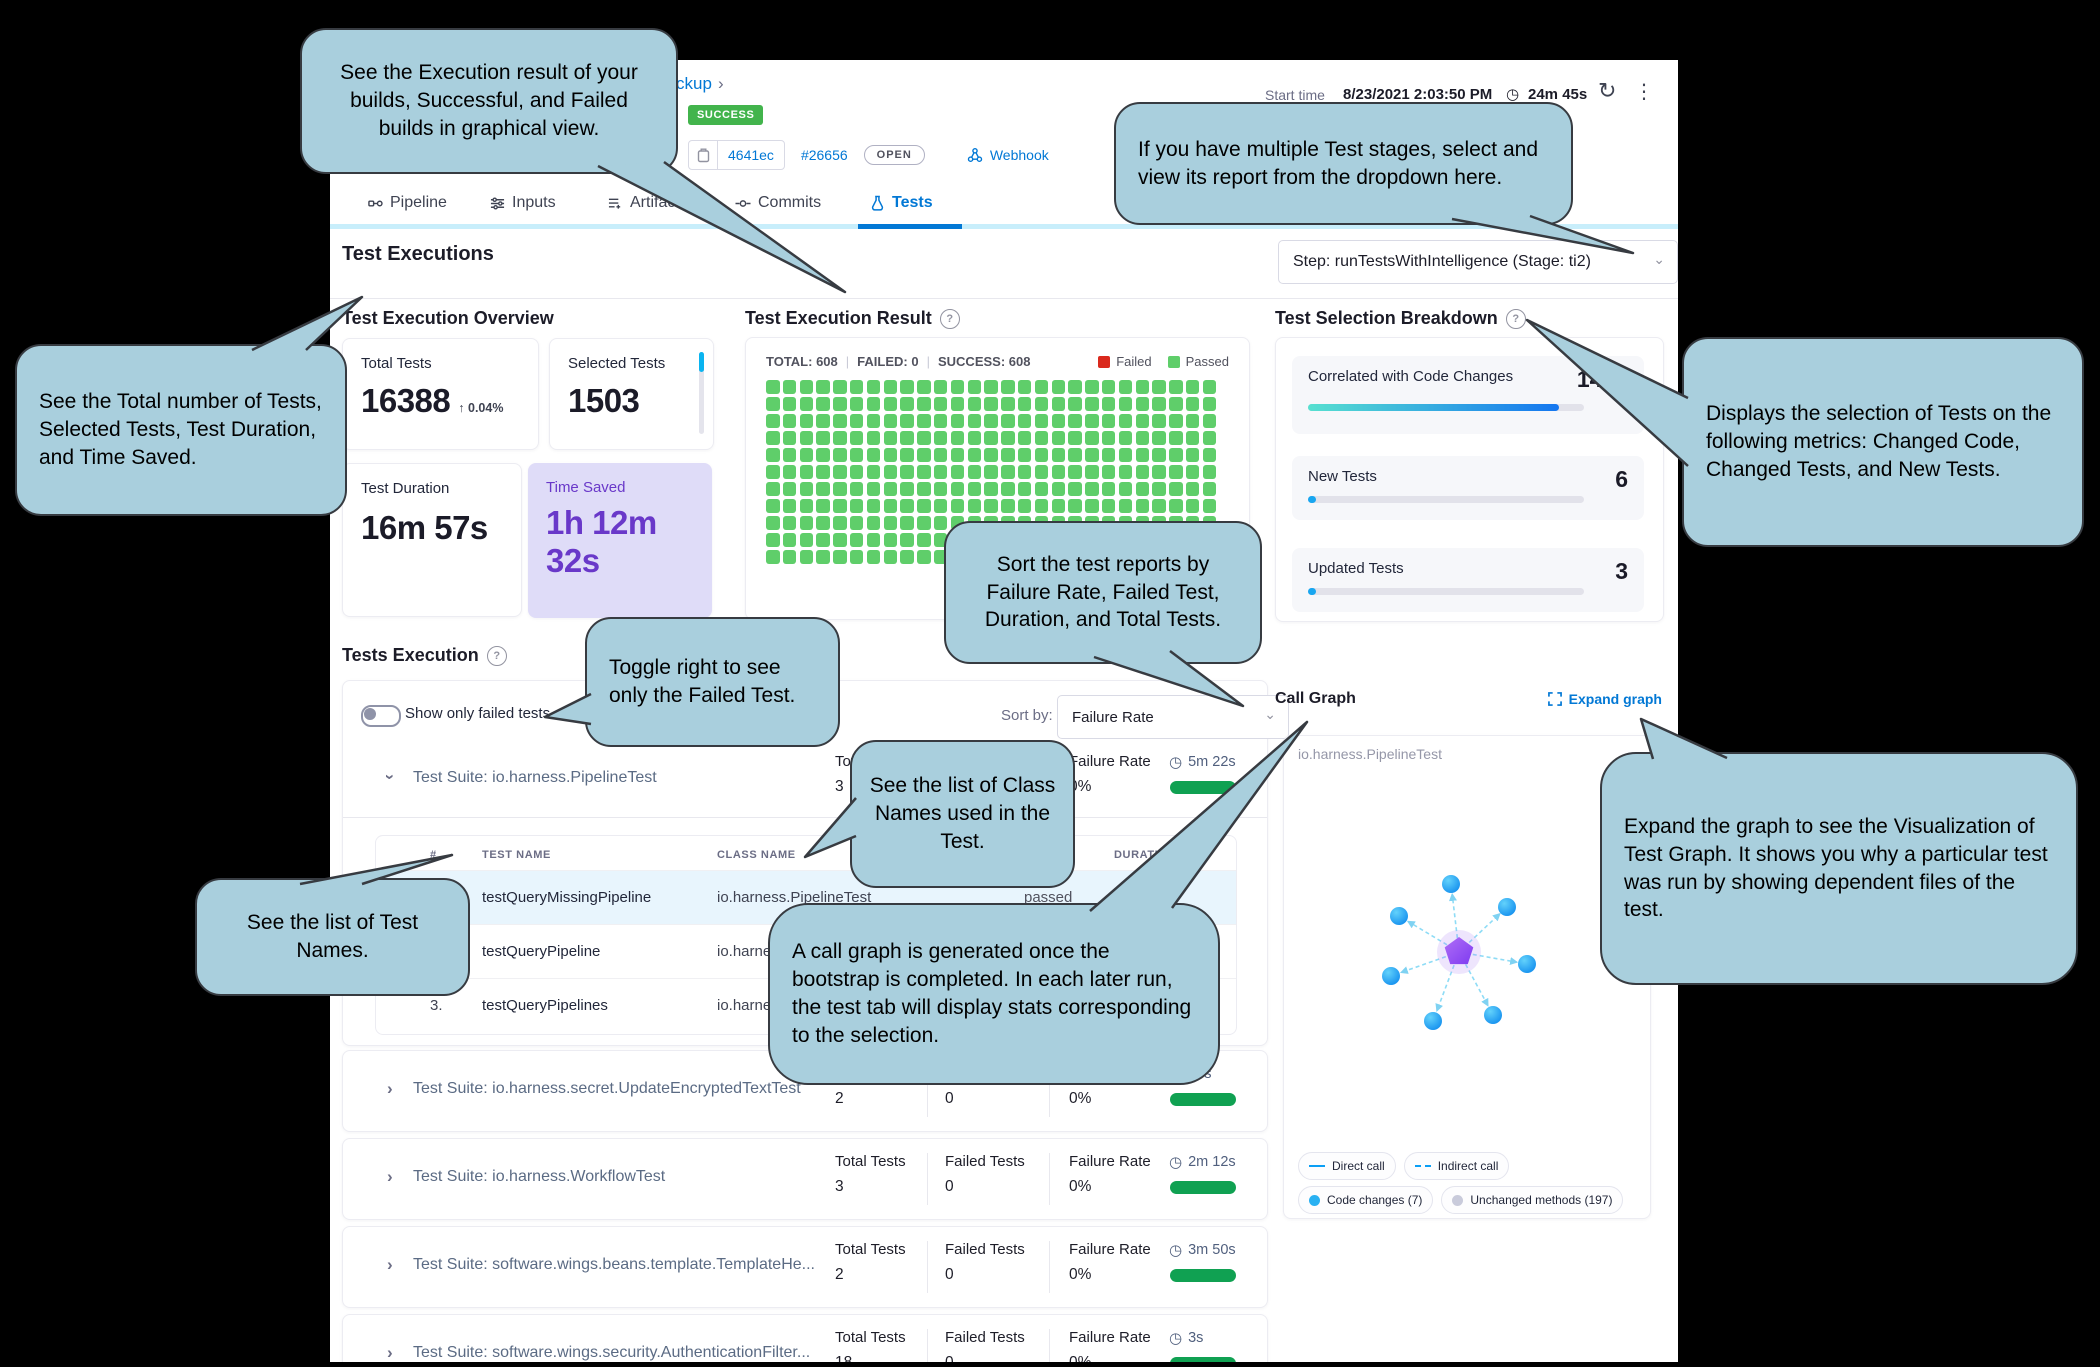 The width and height of the screenshot is (2100, 1367). What do you see at coordinates (1113, 717) in the screenshot?
I see `sort-value: Failure Rate` at bounding box center [1113, 717].